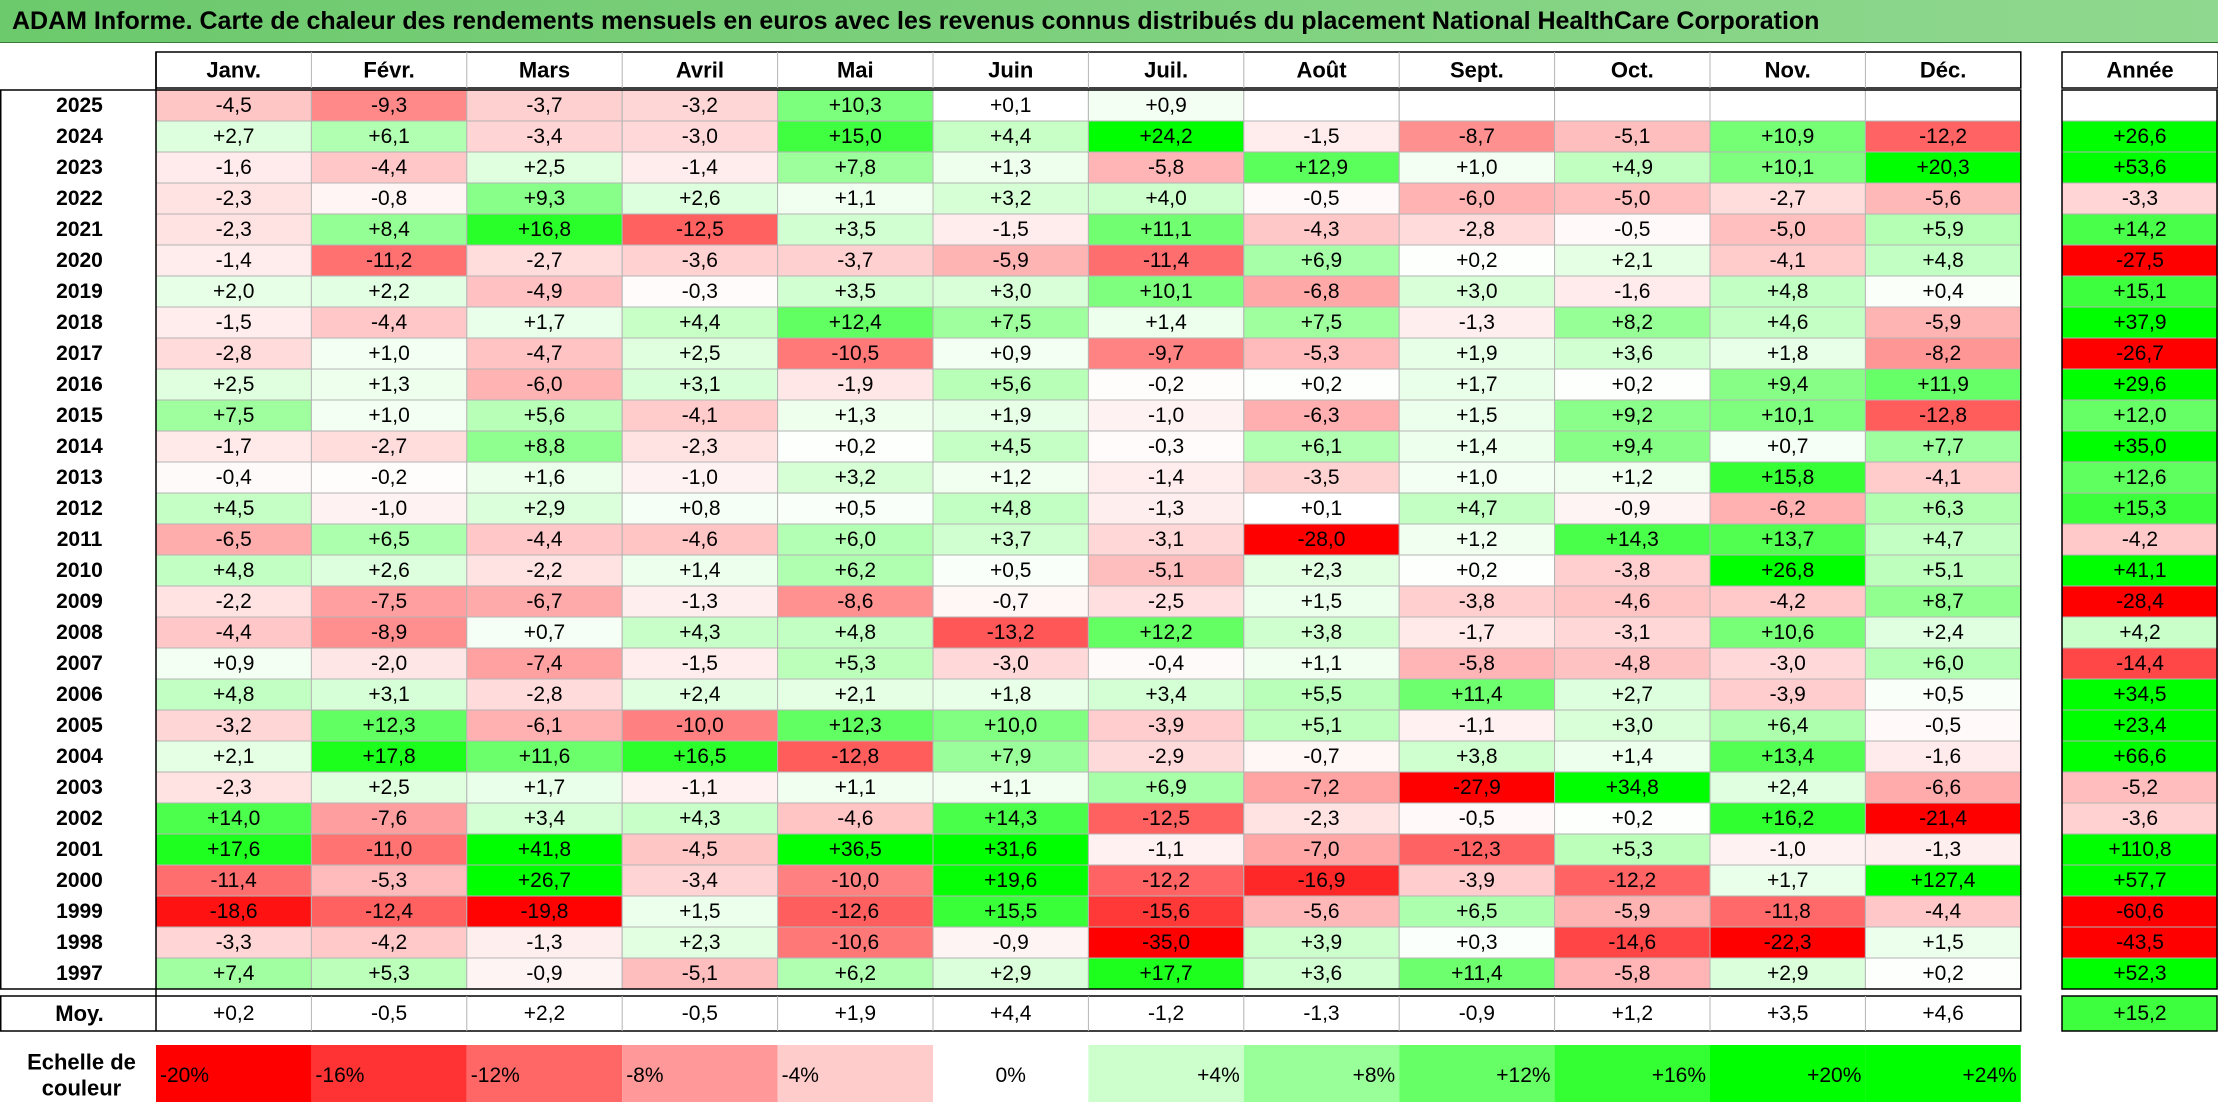  What do you see at coordinates (1010, 756) in the screenshot?
I see `cell-value: +7,9` at bounding box center [1010, 756].